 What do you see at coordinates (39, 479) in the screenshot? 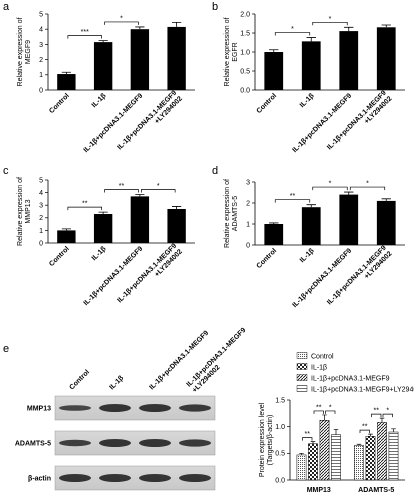
I see `blot-row-label: β-actin` at bounding box center [39, 479].